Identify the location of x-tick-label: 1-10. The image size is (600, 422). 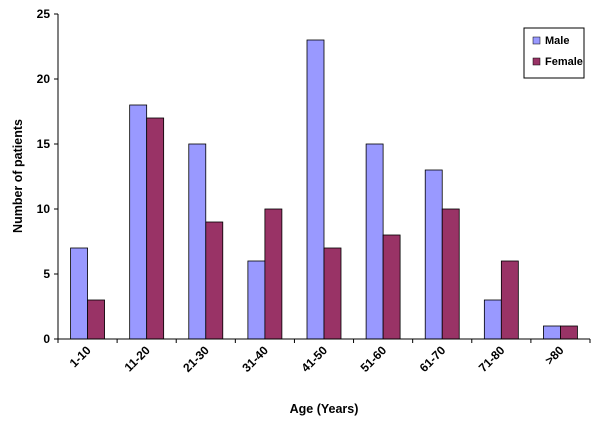
(80, 356).